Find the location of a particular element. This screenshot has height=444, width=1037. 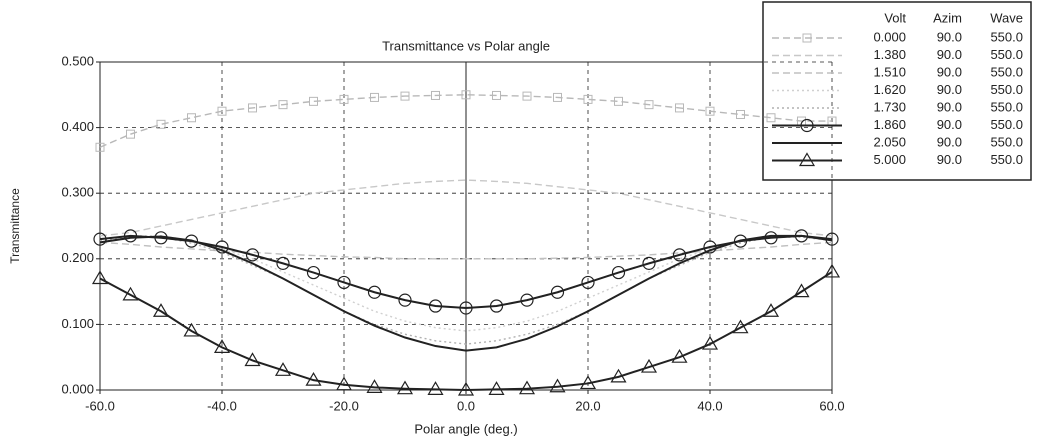

y-axis-label: Transmittance is located at coordinates (15, 226).